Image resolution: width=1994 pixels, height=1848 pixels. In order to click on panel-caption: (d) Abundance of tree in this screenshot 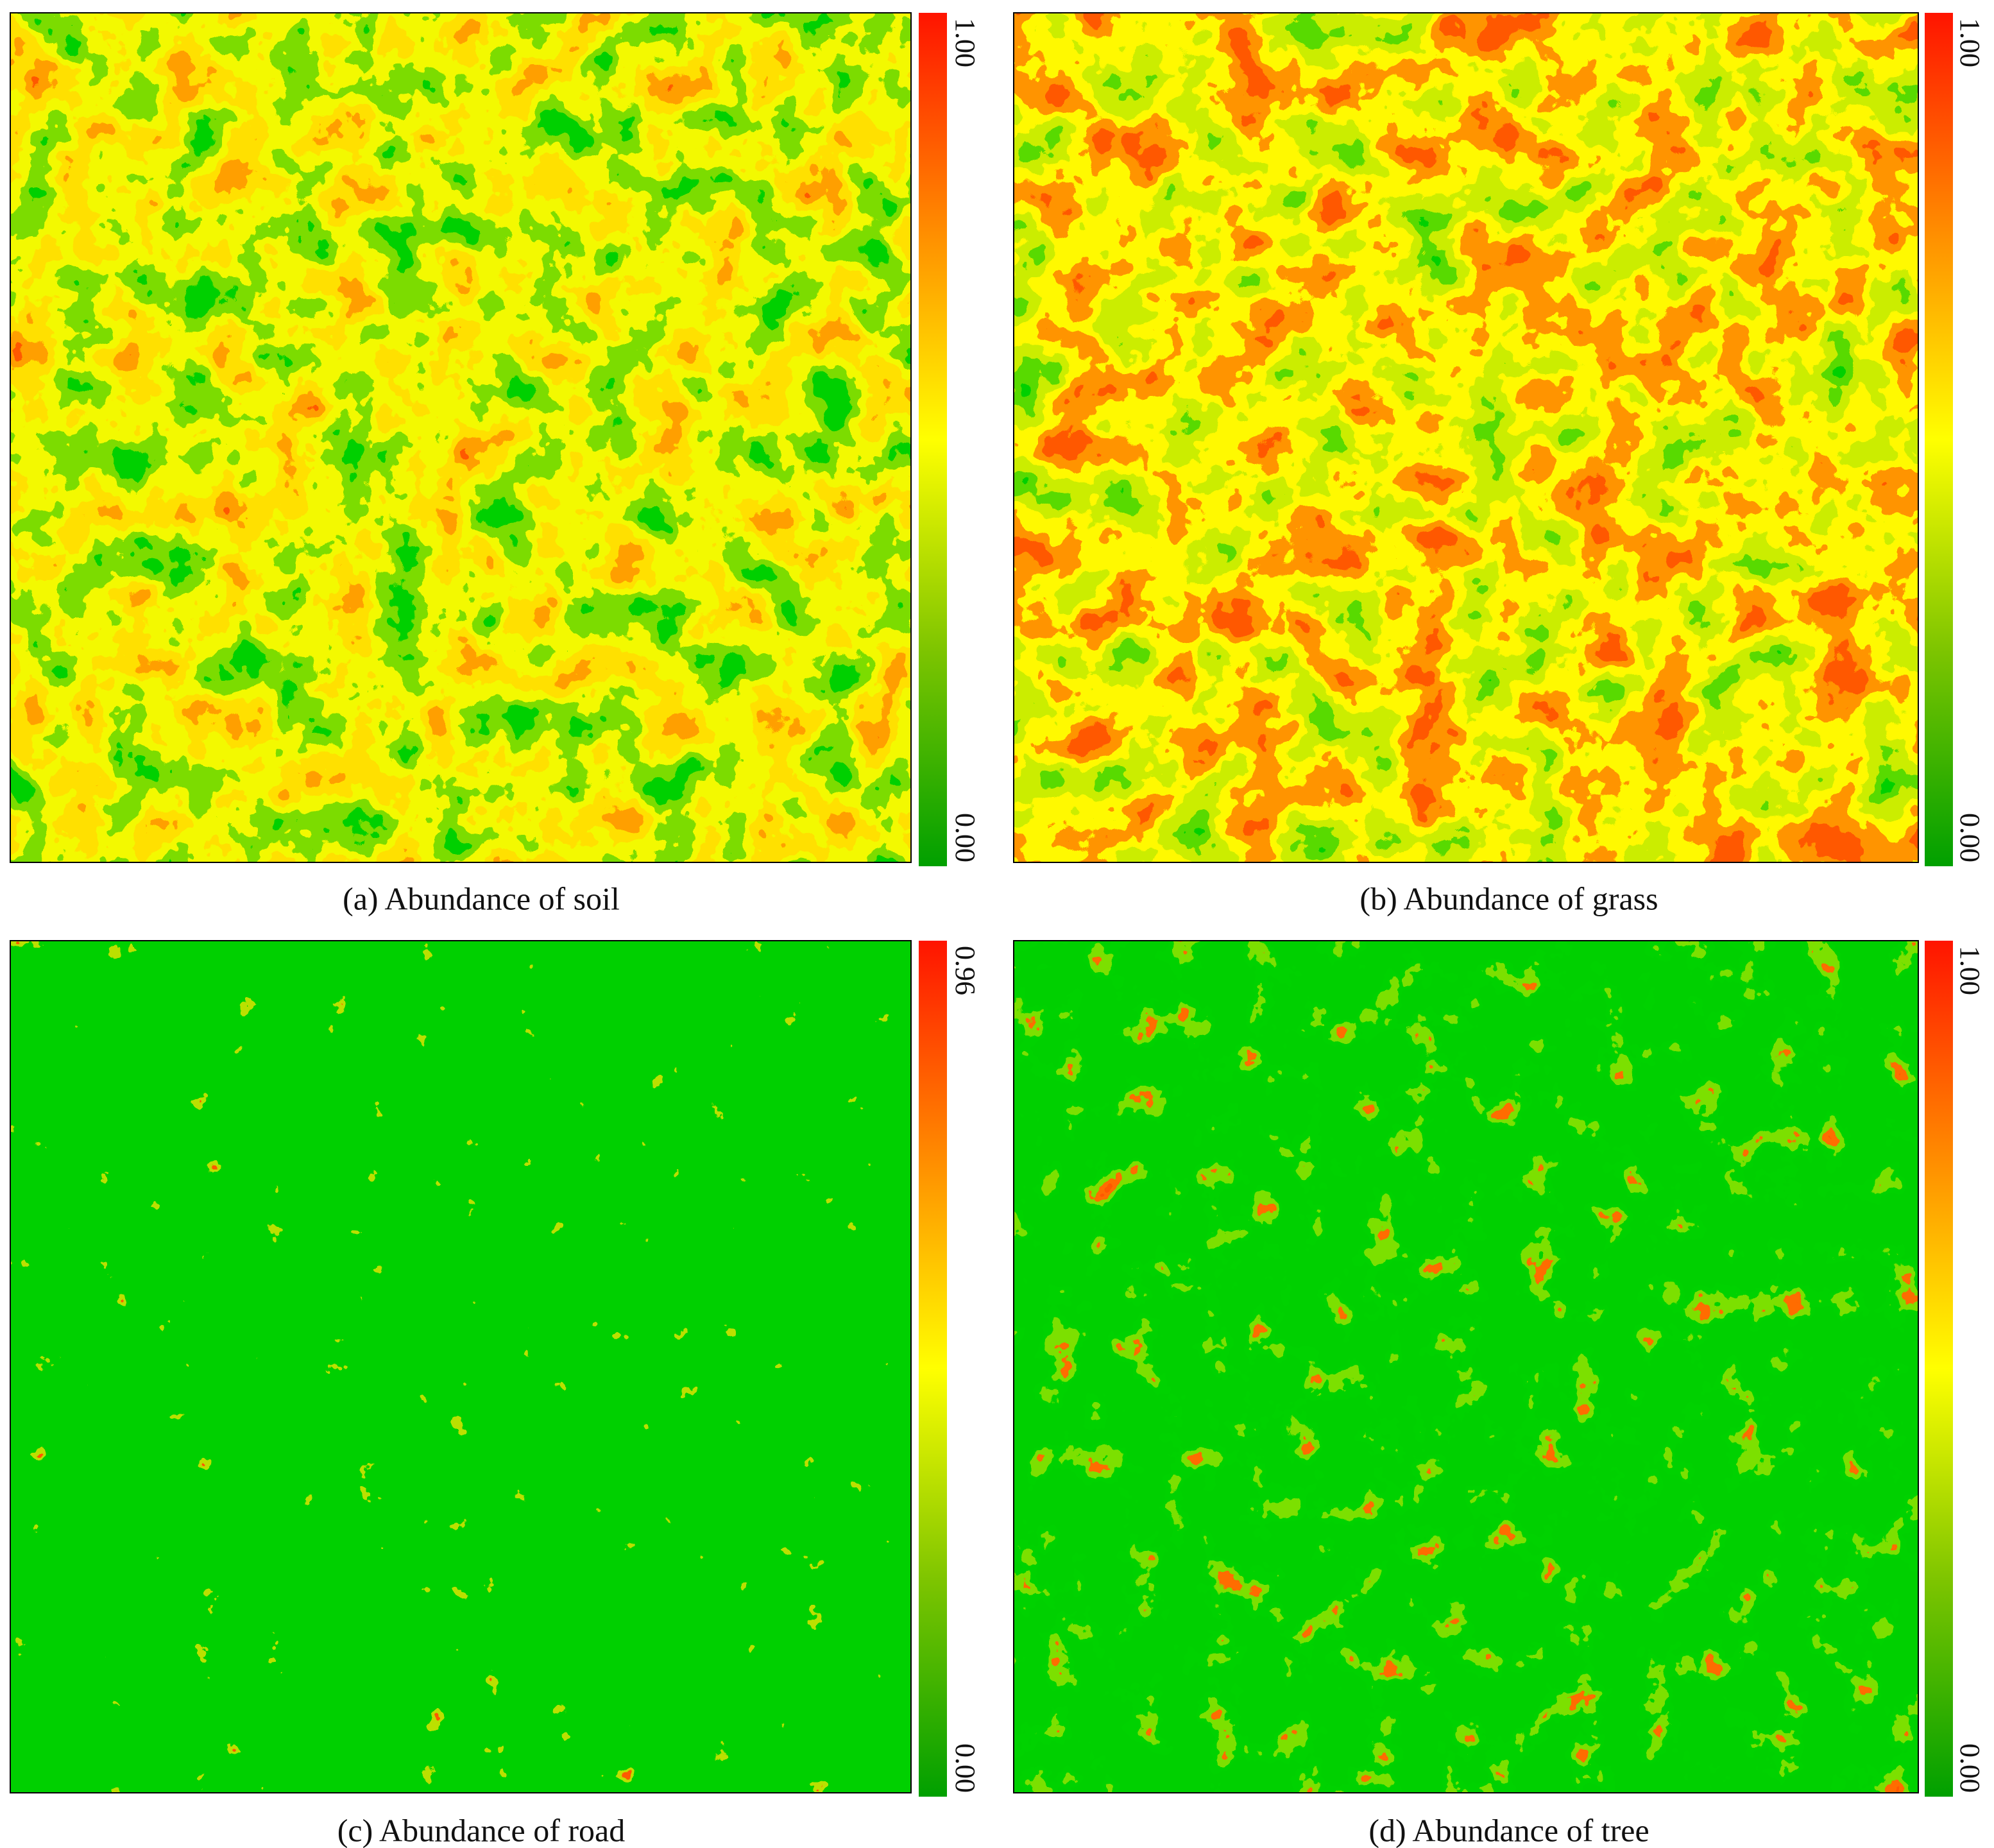, I will do `click(1508, 1830)`.